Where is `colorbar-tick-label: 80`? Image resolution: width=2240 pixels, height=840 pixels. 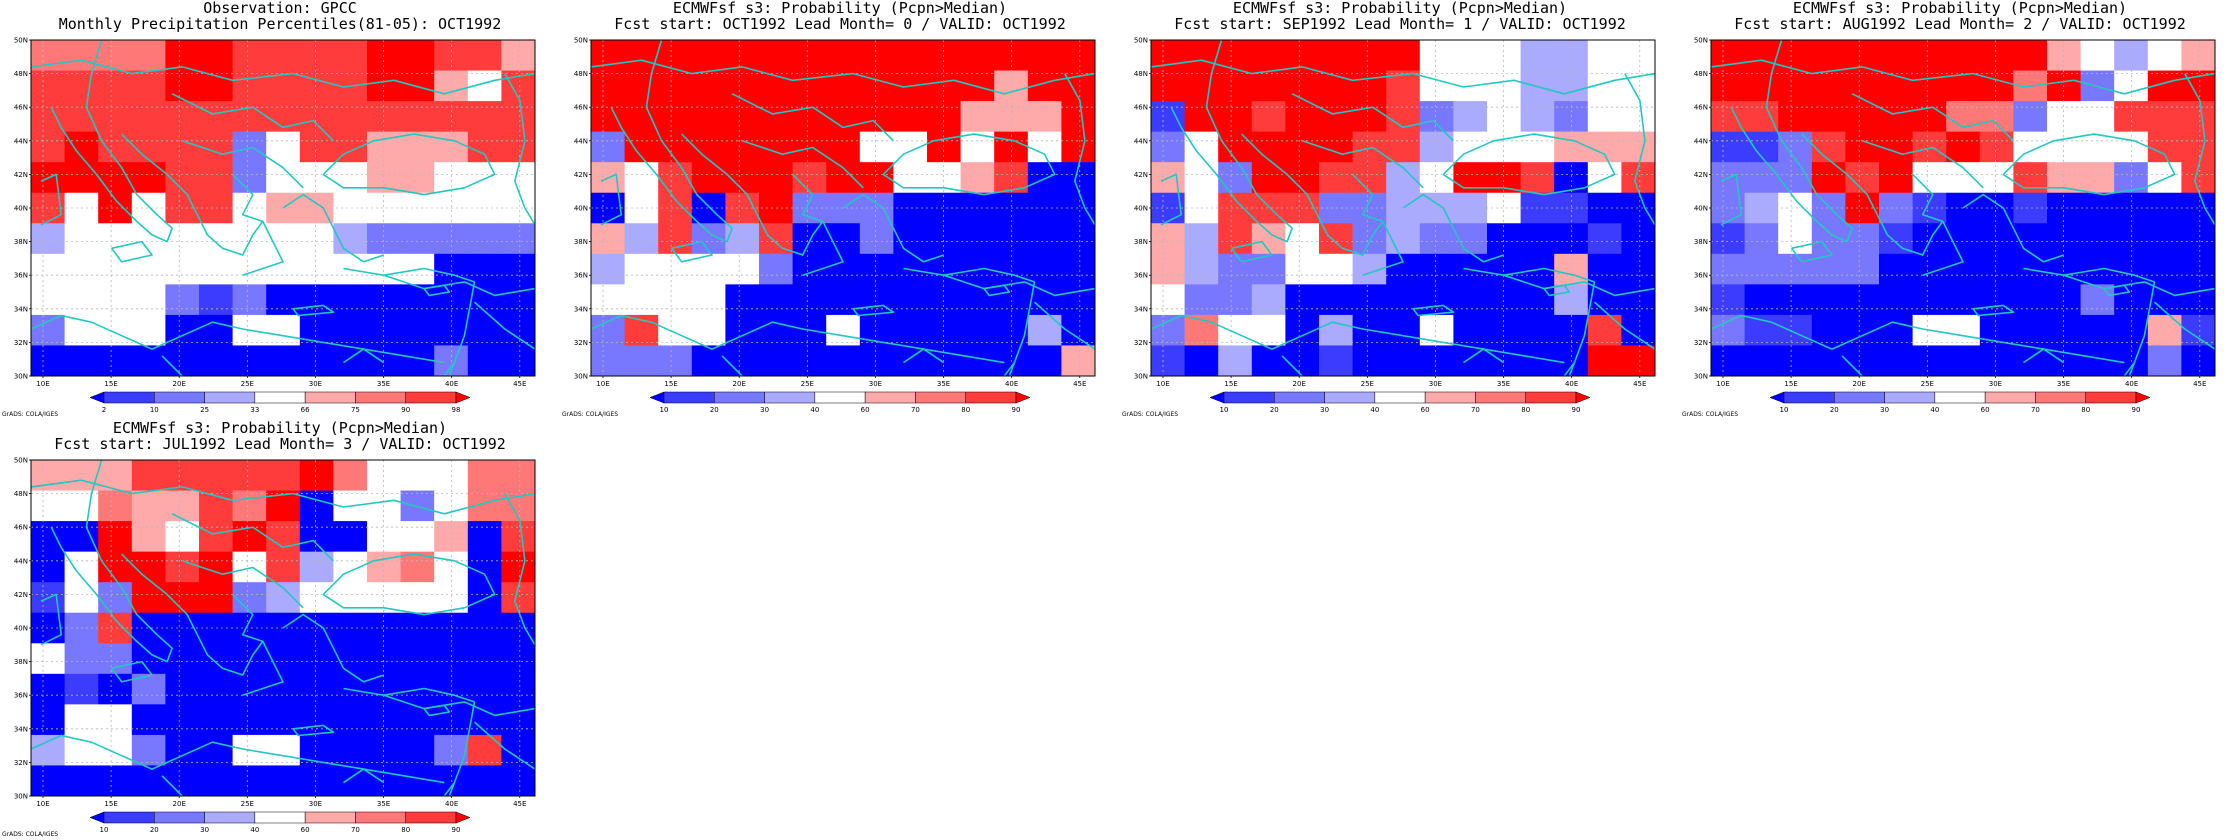
colorbar-tick-label: 80 is located at coordinates (2085, 410).